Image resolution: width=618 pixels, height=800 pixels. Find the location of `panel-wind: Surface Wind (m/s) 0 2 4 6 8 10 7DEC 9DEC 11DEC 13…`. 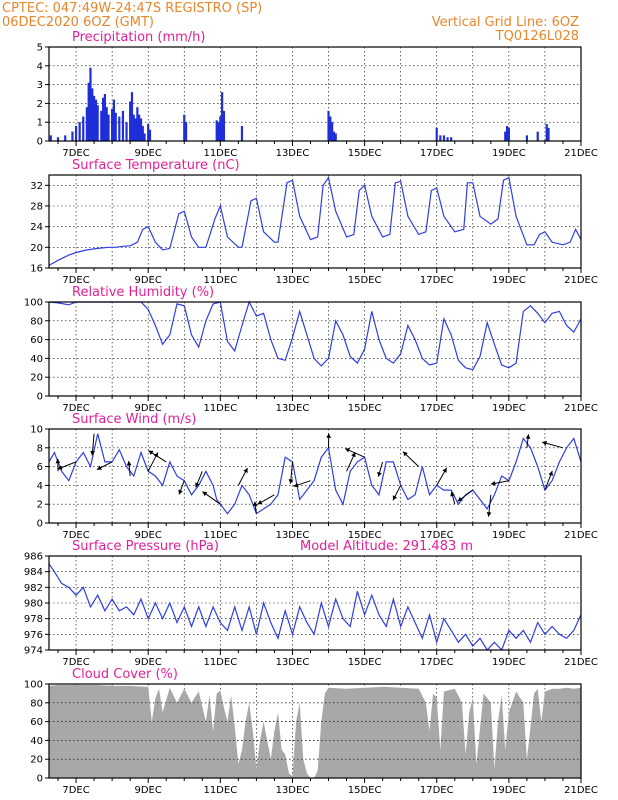

panel-wind: Surface Wind (m/s) 0 2 4 6 8 10 7DEC 9DEC 11DEC 13… is located at coordinates (314, 476).